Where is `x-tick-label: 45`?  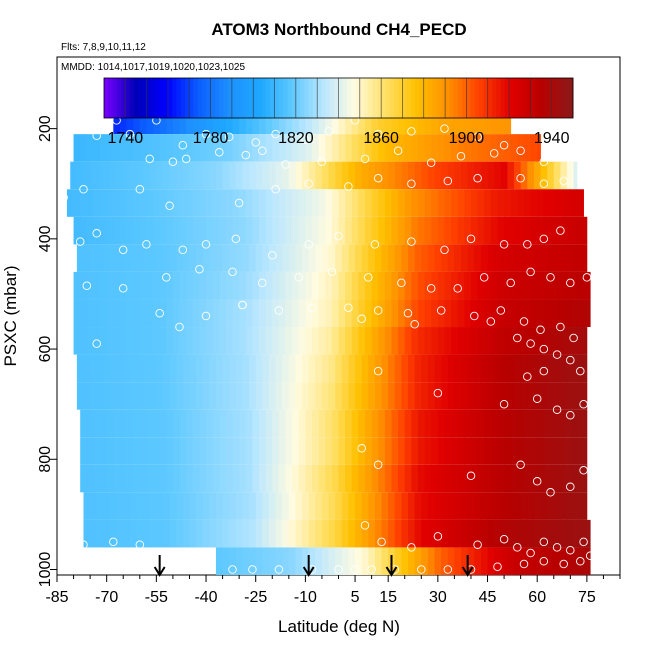 x-tick-label: 45 is located at coordinates (488, 597).